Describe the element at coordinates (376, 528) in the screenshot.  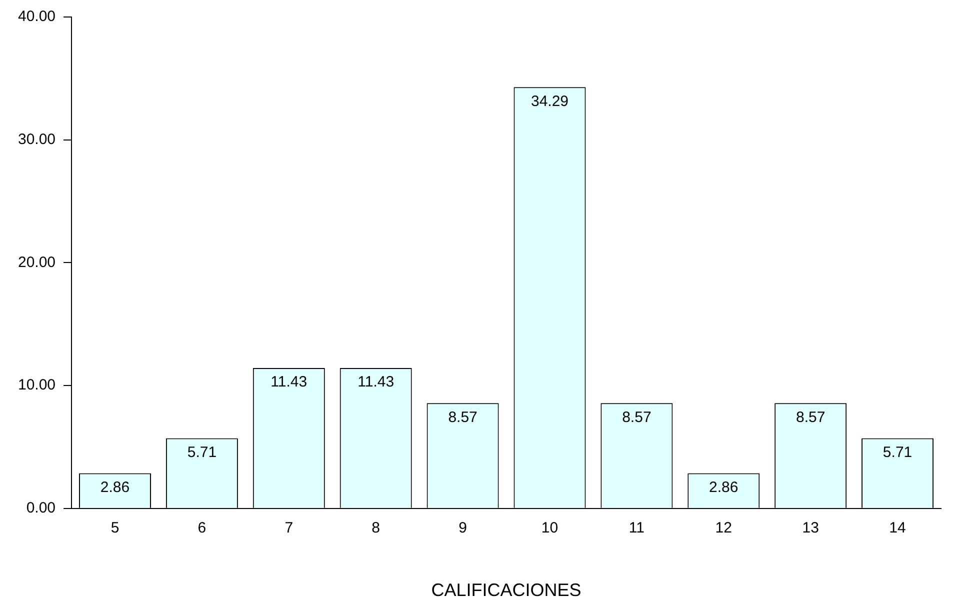
I see `x-tick-label: 8` at that location.